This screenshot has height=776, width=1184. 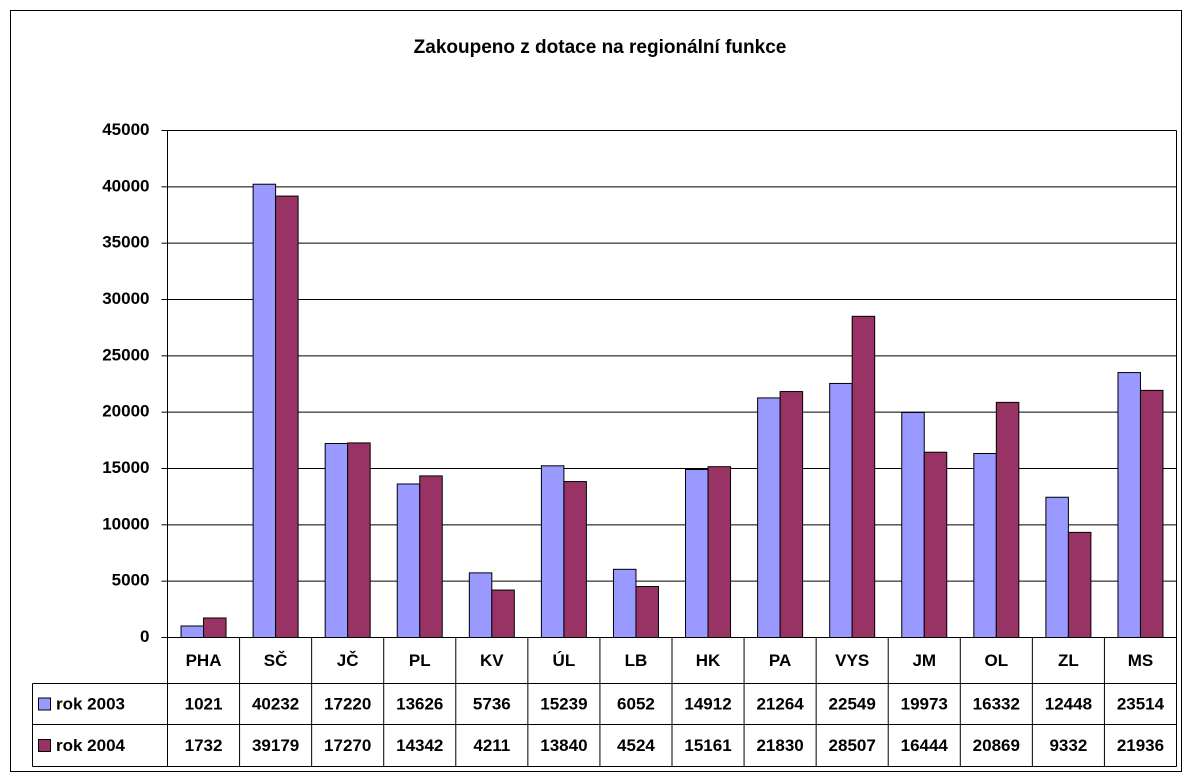 What do you see at coordinates (420, 660) in the screenshot?
I see `x-tick-label: PL` at bounding box center [420, 660].